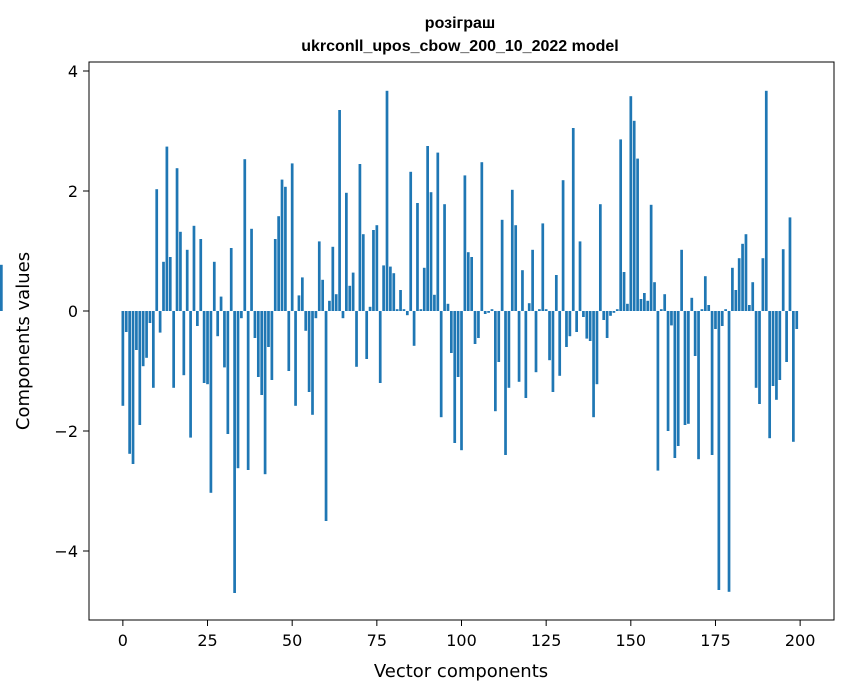 This screenshot has width=847, height=696. I want to click on x-tick-label: 200, so click(800, 640).